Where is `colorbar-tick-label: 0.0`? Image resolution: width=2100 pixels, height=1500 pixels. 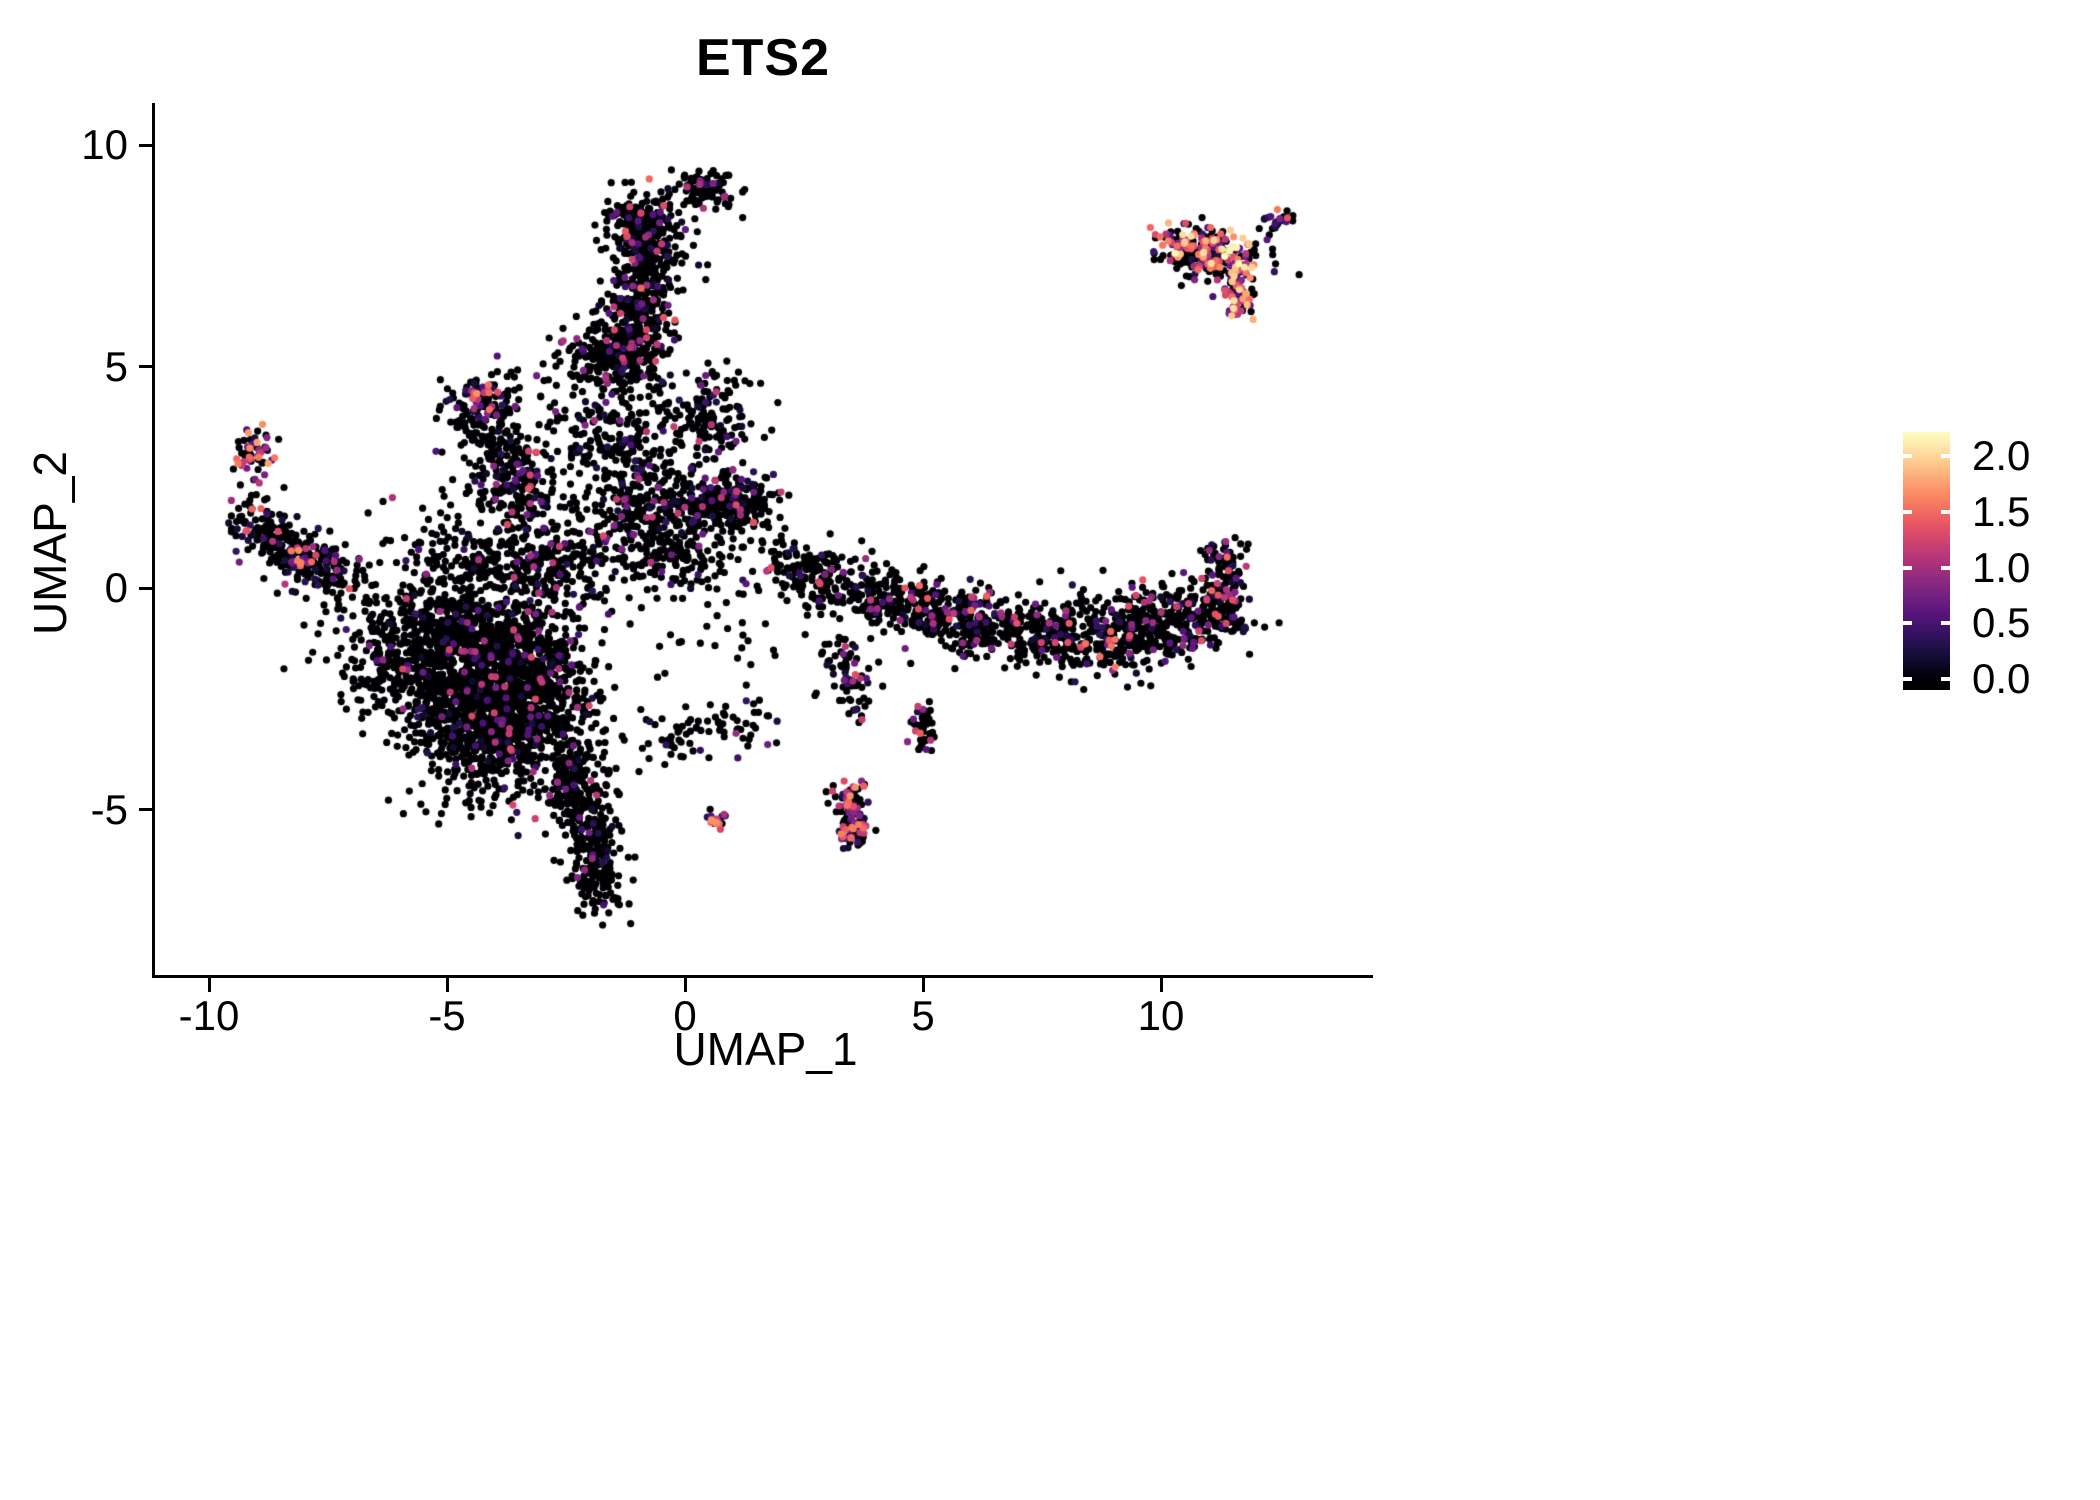 colorbar-tick-label: 0.0 is located at coordinates (2001, 678).